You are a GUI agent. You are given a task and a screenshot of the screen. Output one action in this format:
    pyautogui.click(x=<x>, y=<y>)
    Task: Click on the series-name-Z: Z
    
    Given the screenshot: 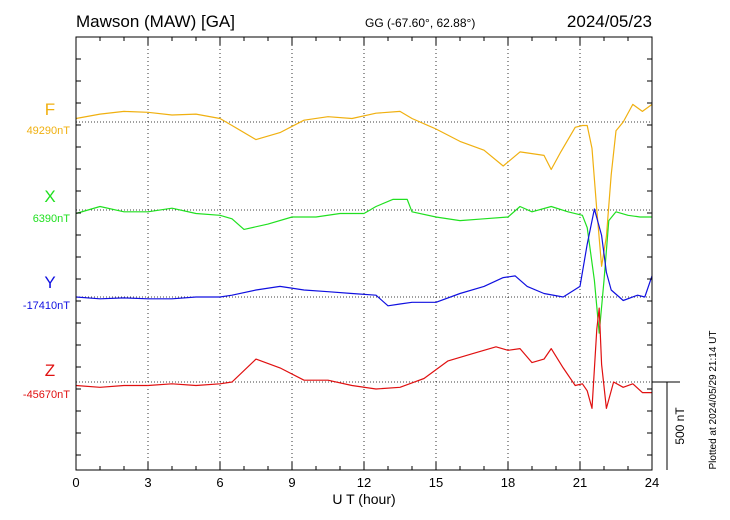 What is the action you would take?
    pyautogui.click(x=50, y=370)
    